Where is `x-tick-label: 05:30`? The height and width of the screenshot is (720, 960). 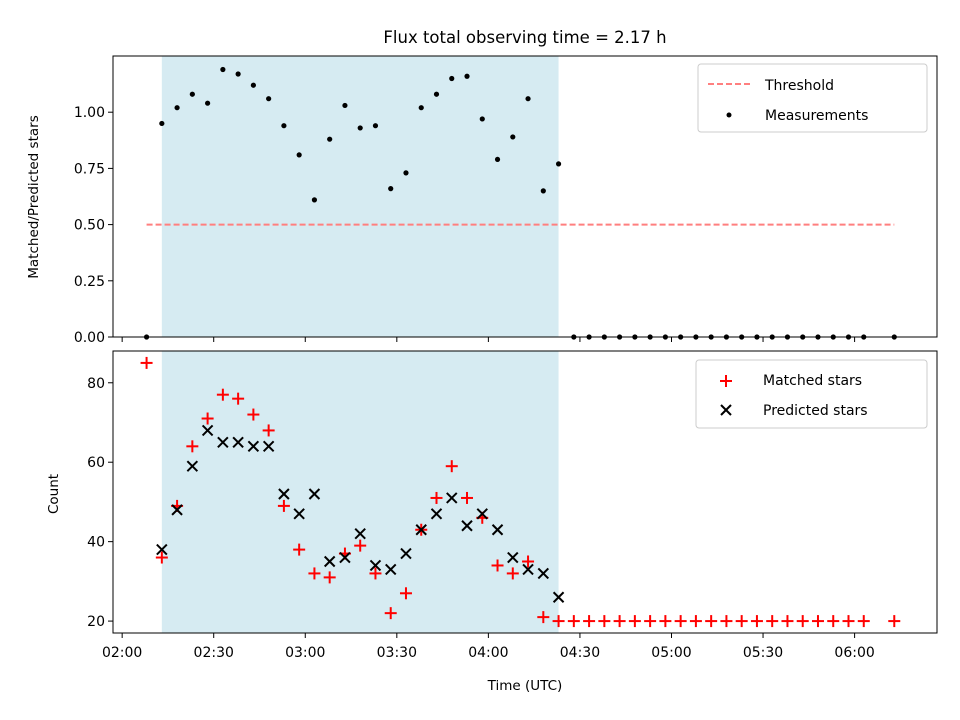 x-tick-label: 05:30 is located at coordinates (763, 653).